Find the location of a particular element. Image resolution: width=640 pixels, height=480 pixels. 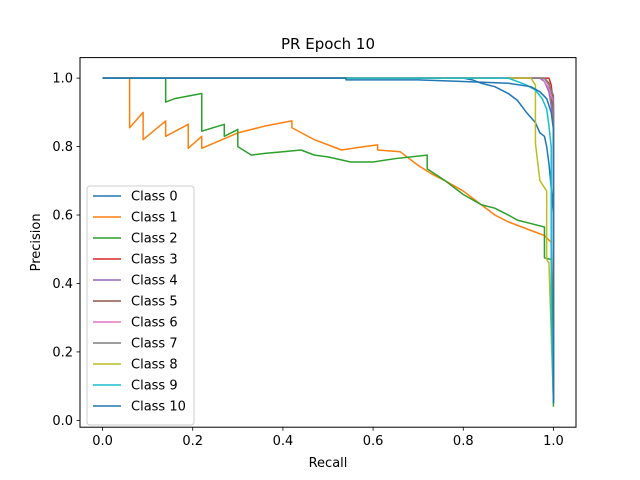

x-tick-label: 1.0 is located at coordinates (553, 441).